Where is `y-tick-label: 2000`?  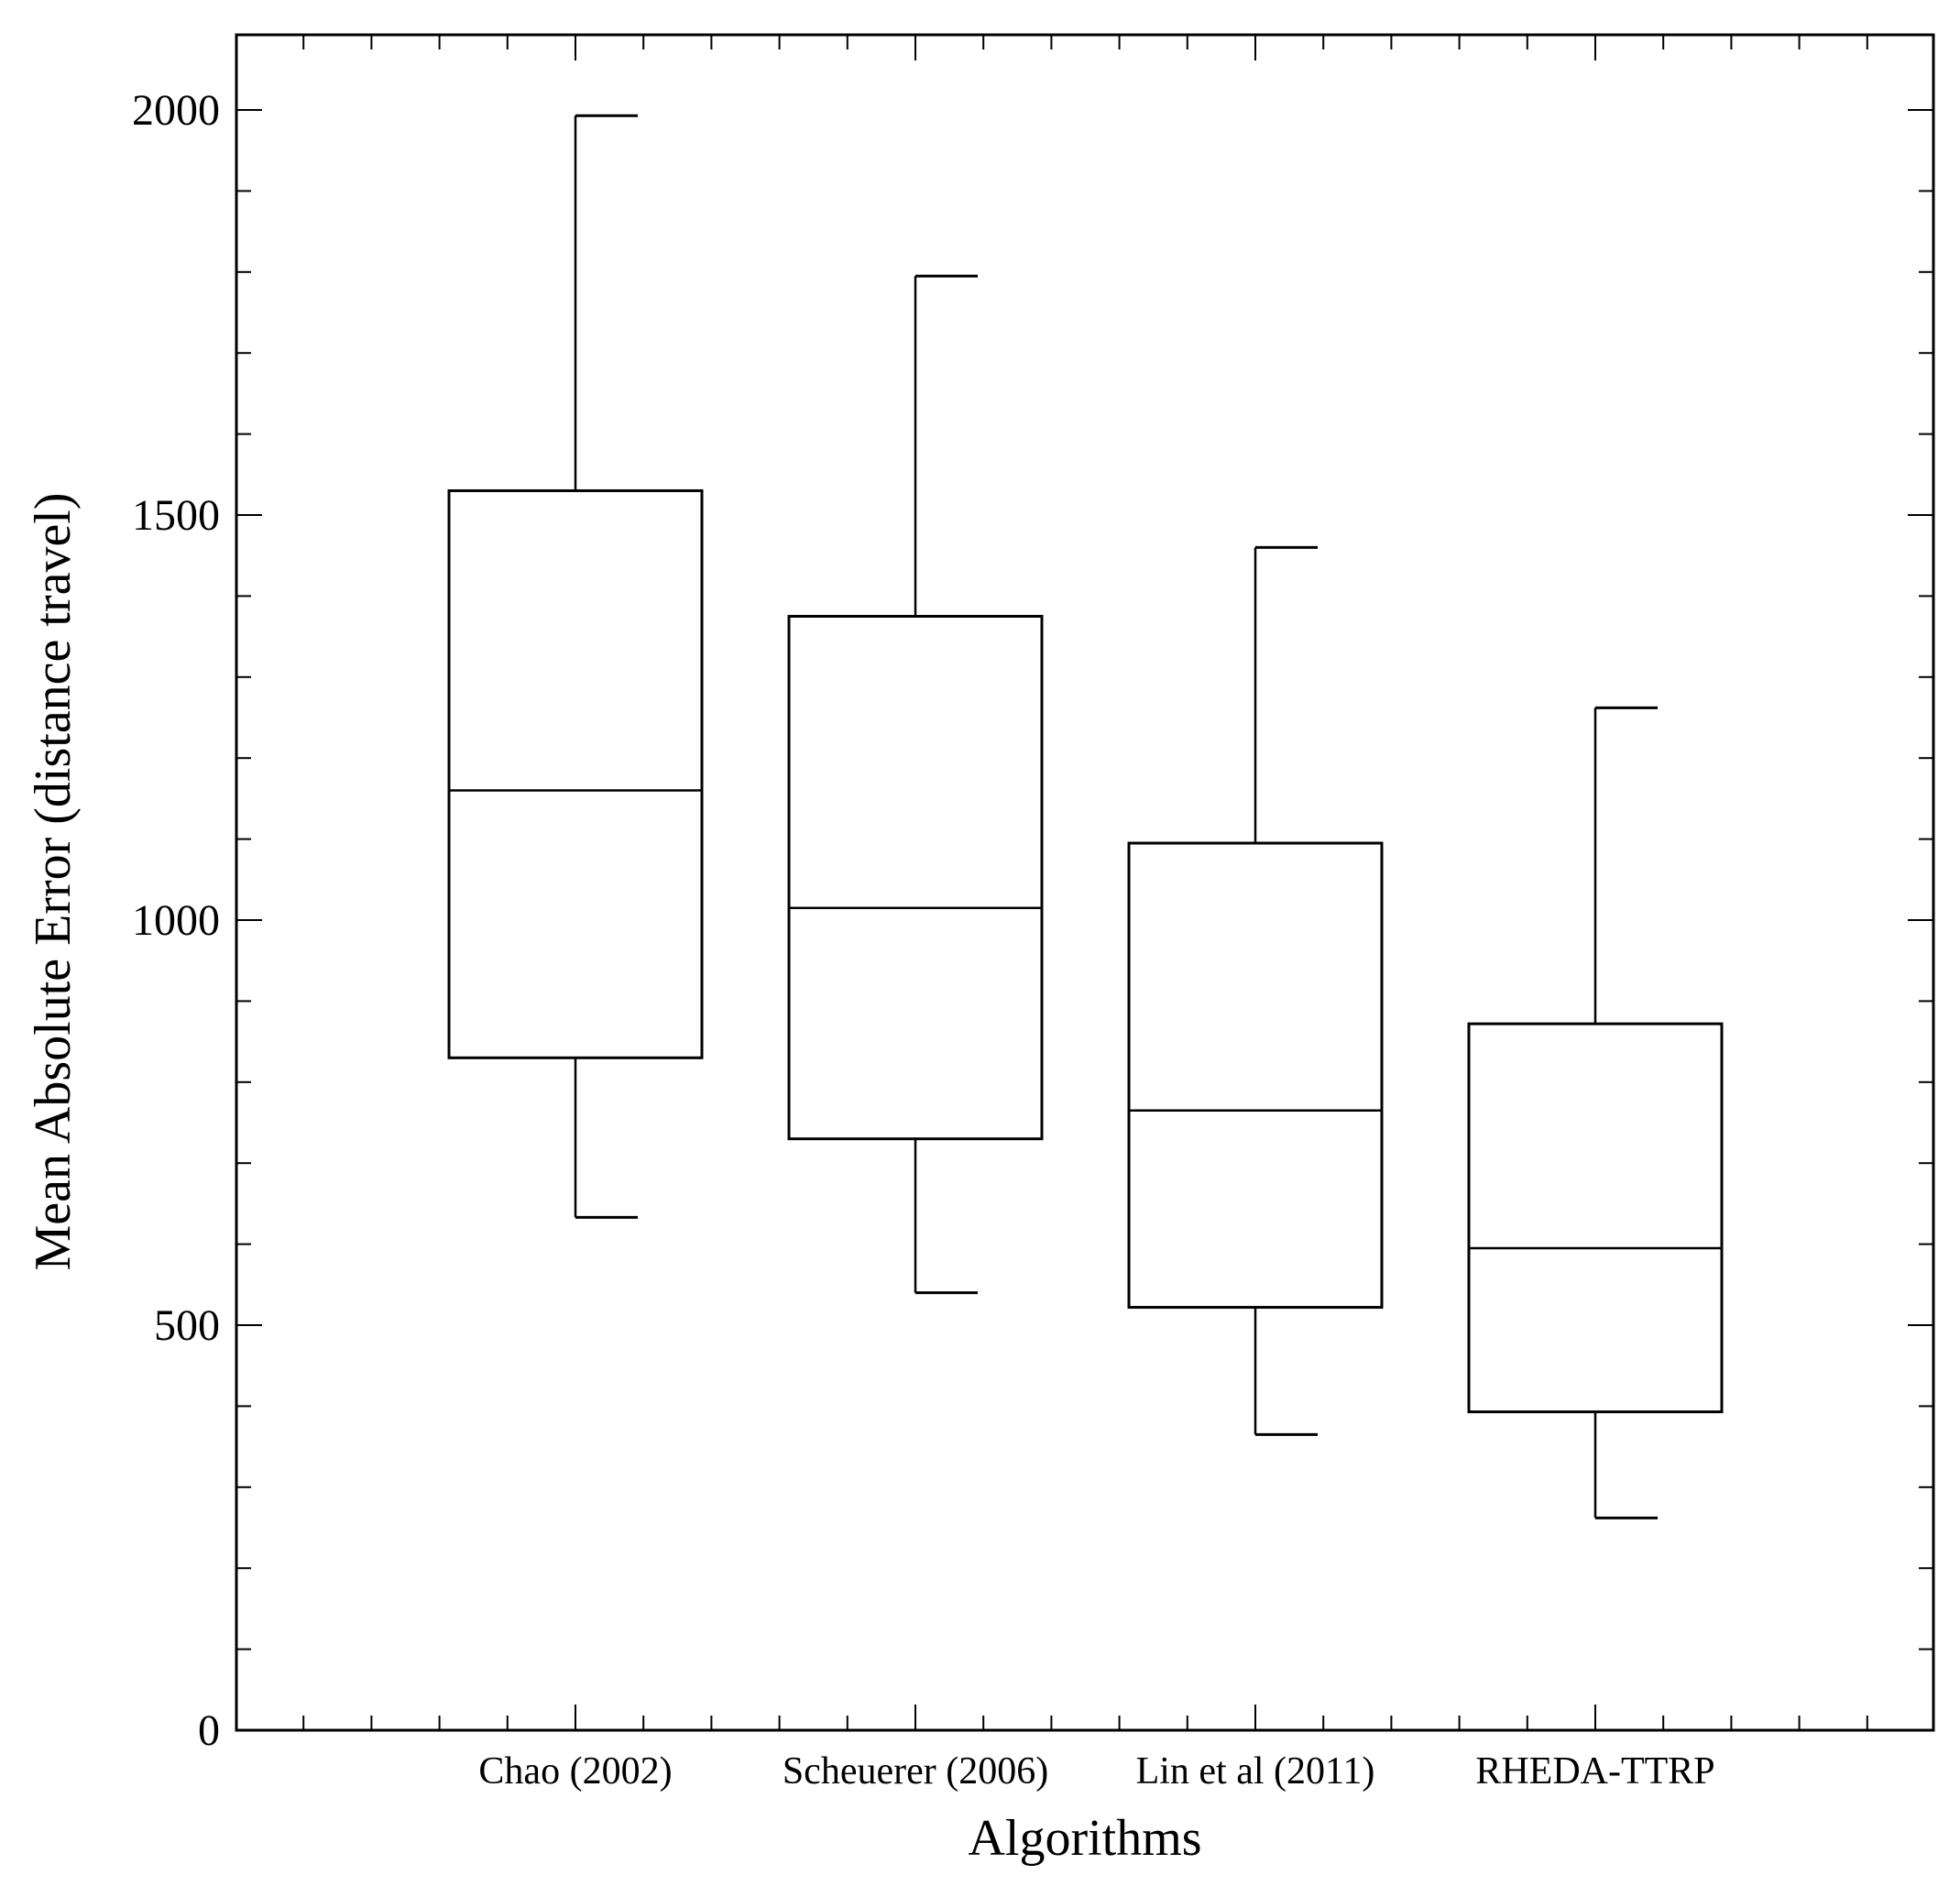 y-tick-label: 2000 is located at coordinates (176, 111).